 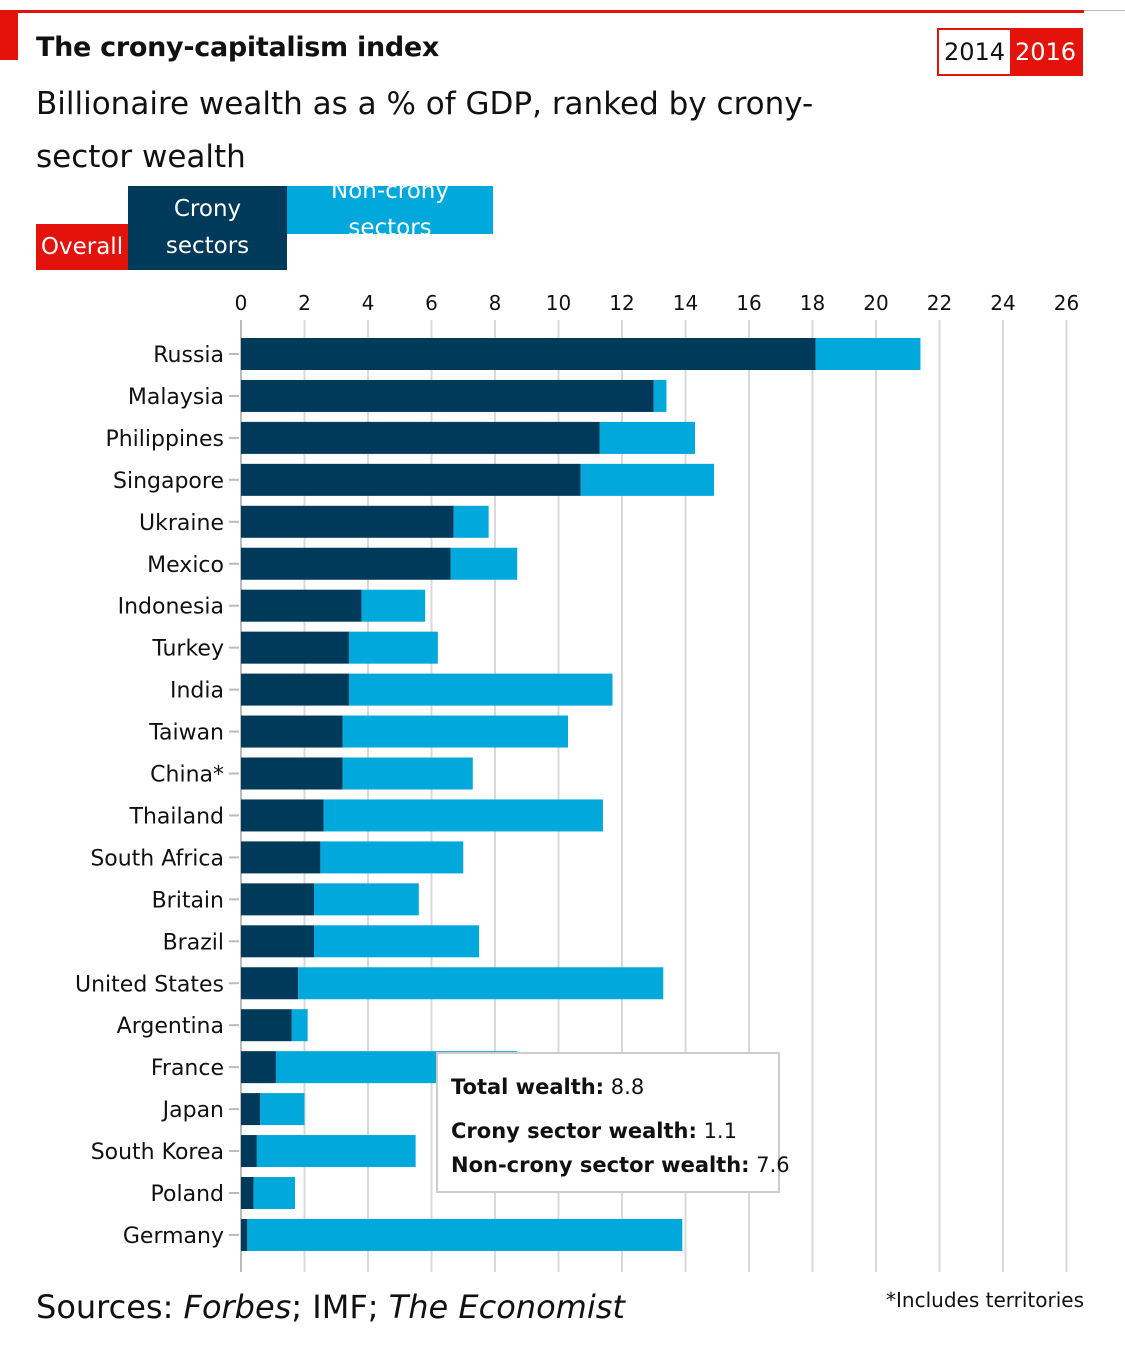 I want to click on category-label: United States, so click(x=149, y=984).